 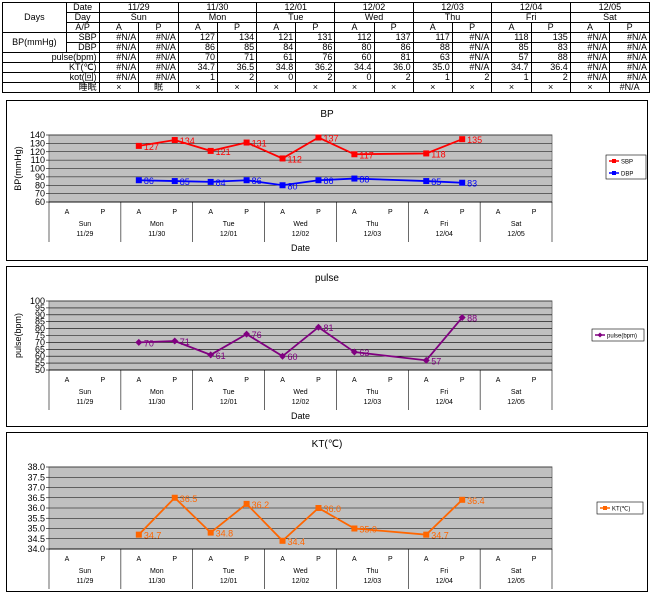 I want to click on cell-kt: 35.0, so click(x=432, y=67).